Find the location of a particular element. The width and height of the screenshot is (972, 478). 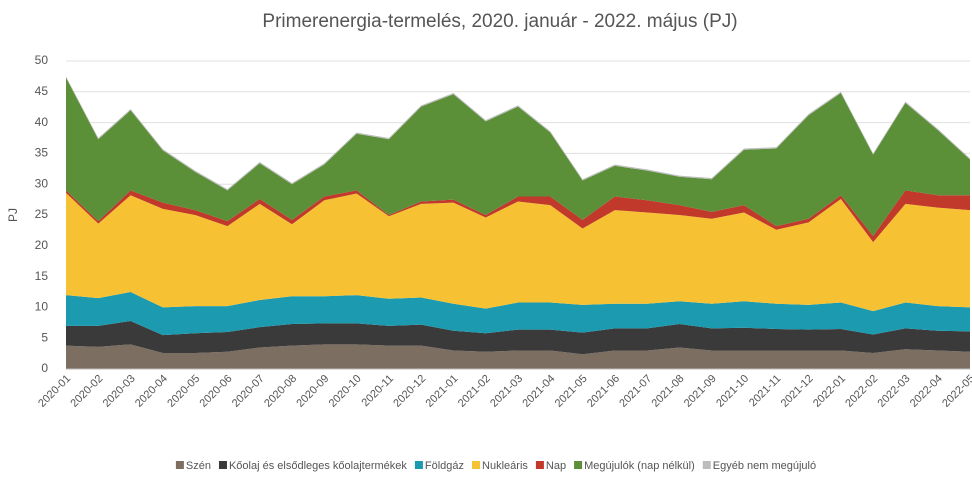

legend-label: Szén is located at coordinates (198, 466).